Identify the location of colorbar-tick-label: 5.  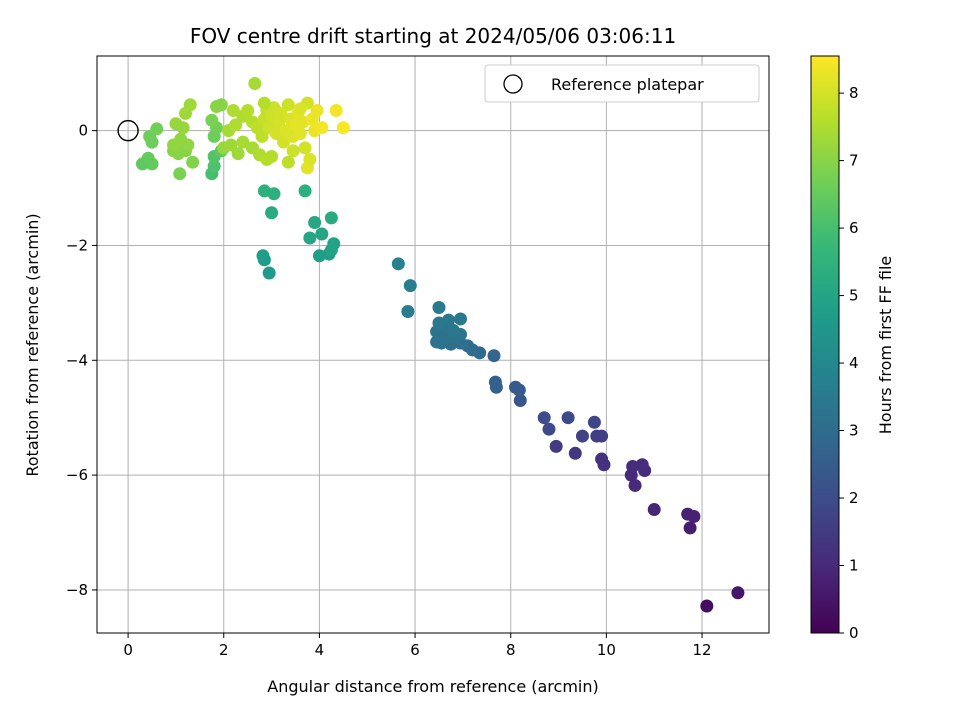
(854, 296).